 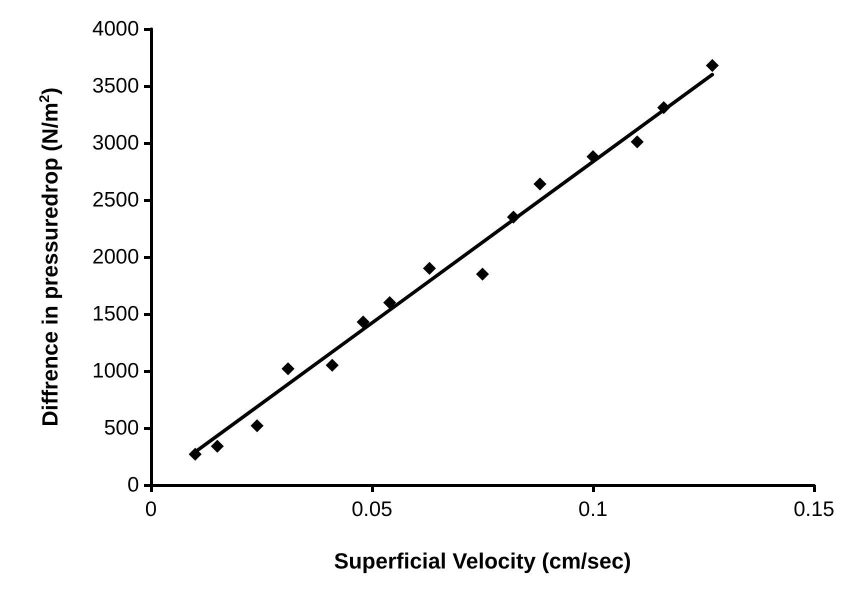 I want to click on y-tick-label: 4000, so click(x=115, y=29).